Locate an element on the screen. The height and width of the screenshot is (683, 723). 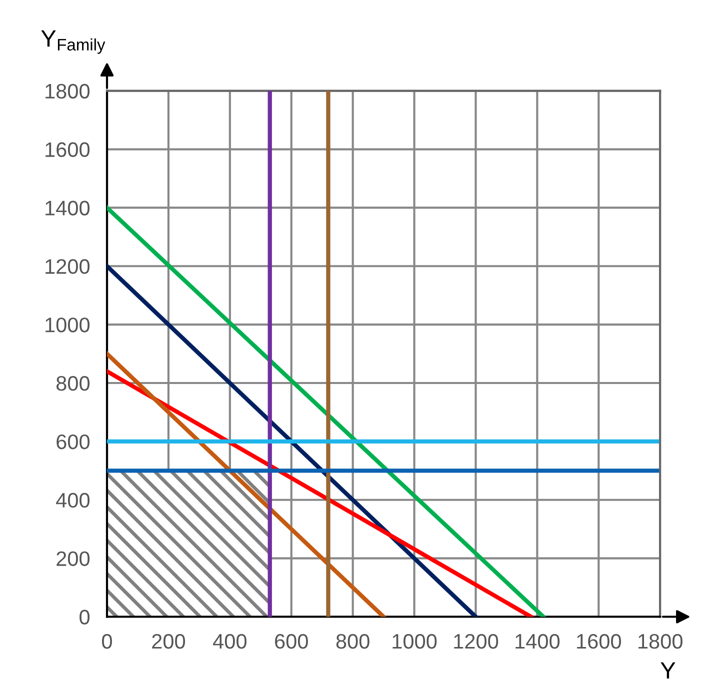
x-tick-label: 200 is located at coordinates (169, 641).